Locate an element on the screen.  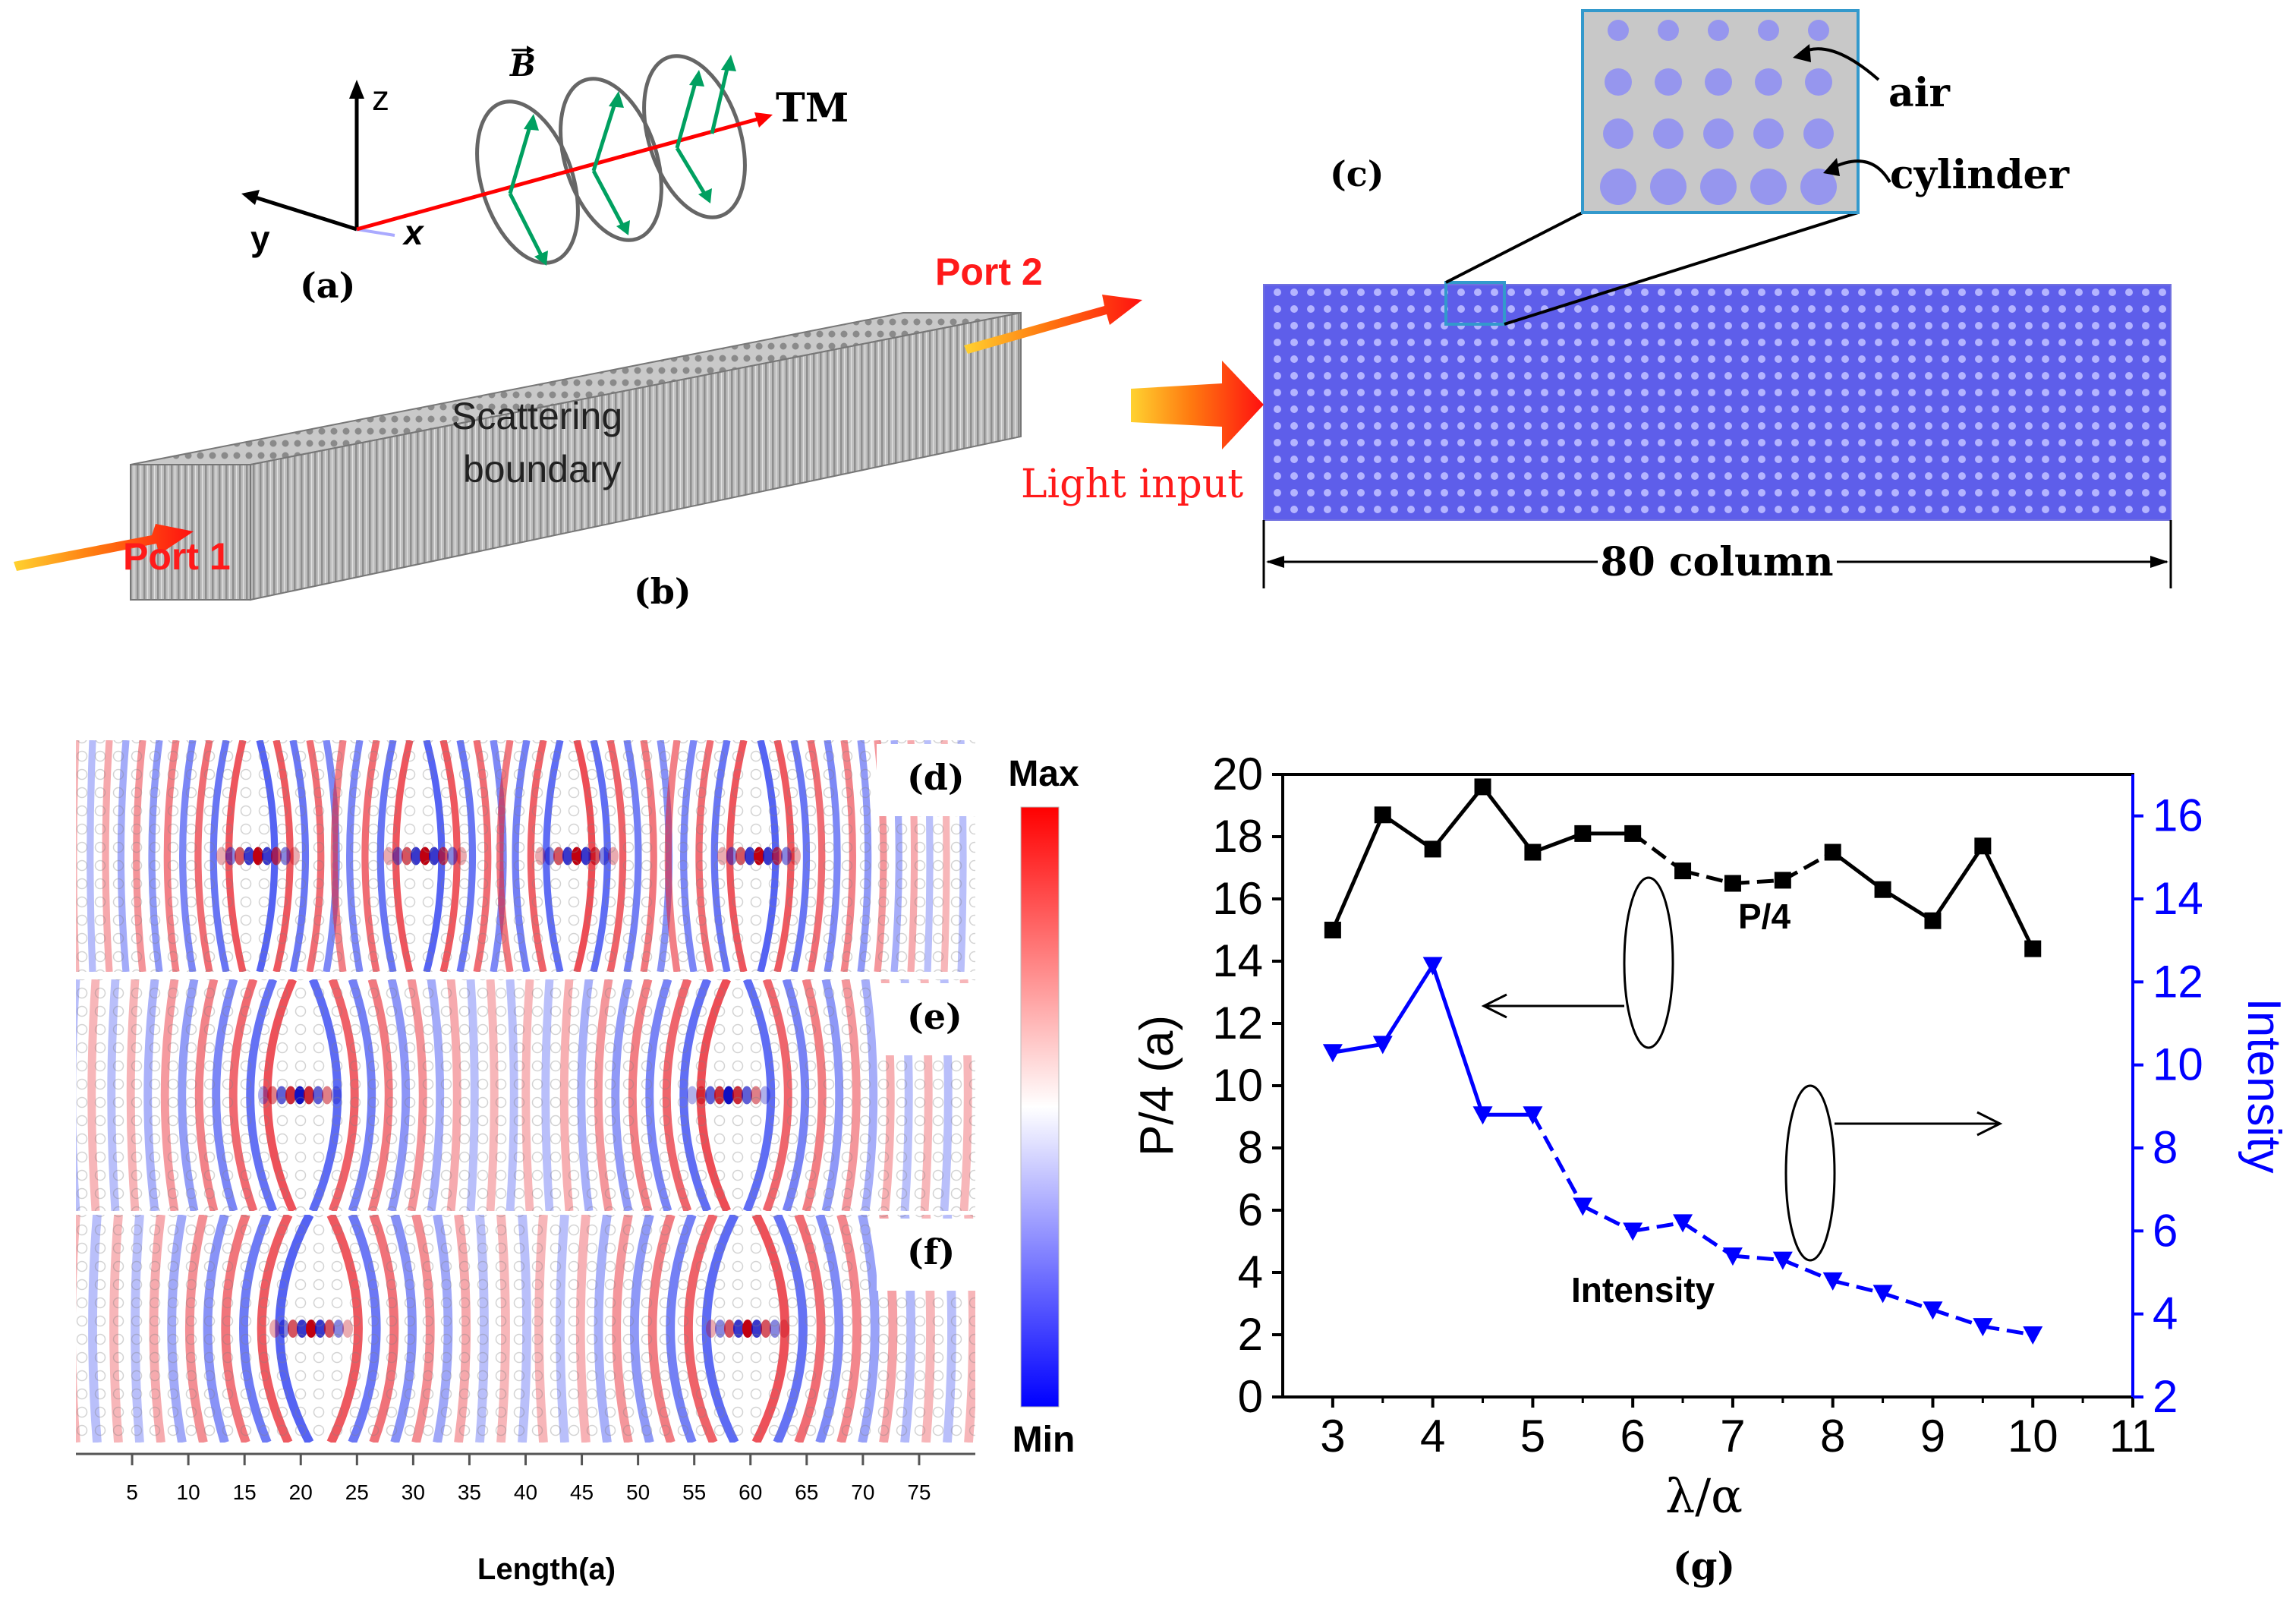
y-right-tick-label: 12 is located at coordinates (2178, 981).